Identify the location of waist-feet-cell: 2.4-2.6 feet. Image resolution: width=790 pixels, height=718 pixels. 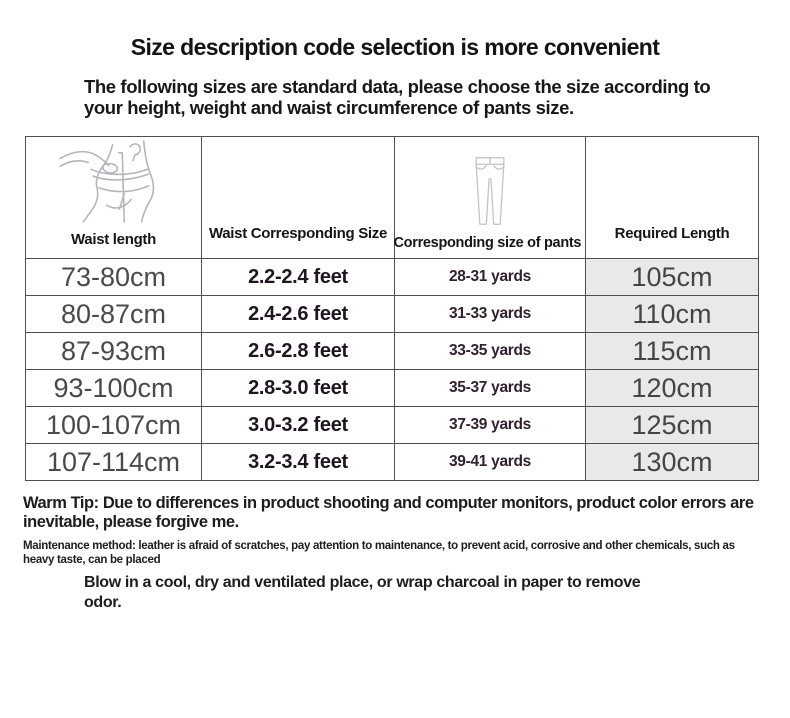
(298, 314).